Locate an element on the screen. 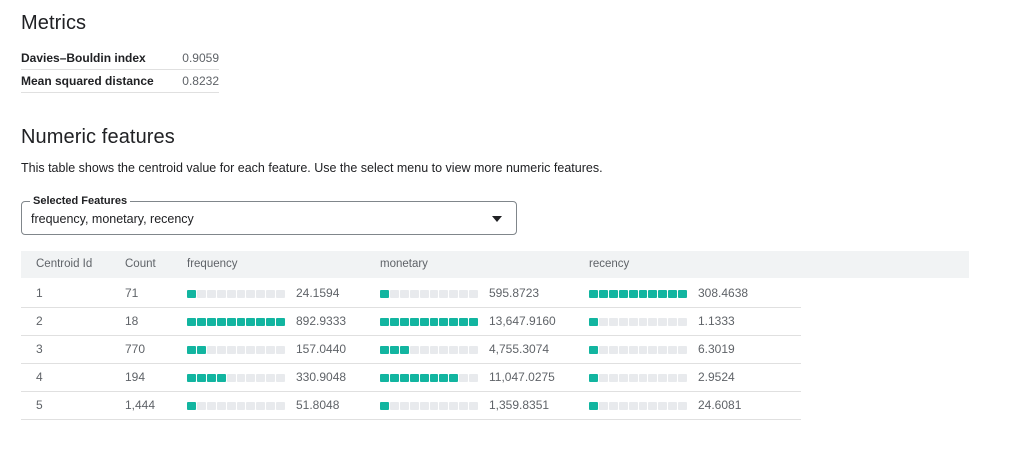 The height and width of the screenshot is (472, 1024). header-recency: recency is located at coordinates (609, 264).